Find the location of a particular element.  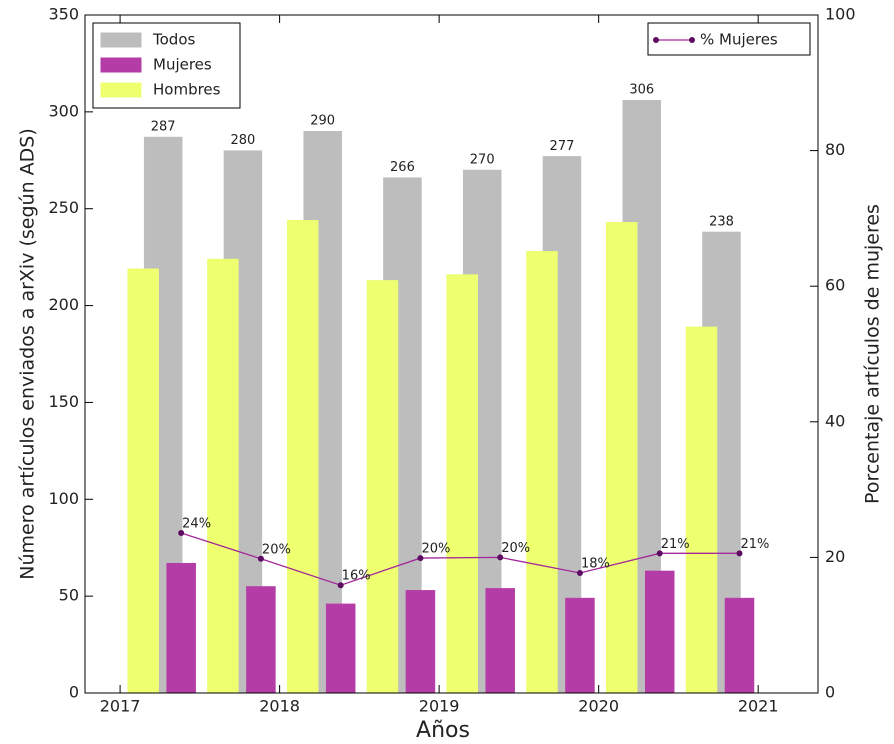

x-tick-label: 2018 is located at coordinates (279, 706).